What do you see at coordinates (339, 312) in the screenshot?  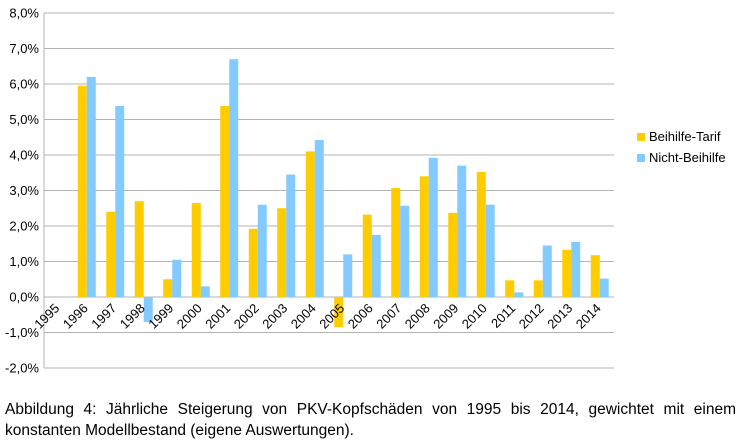 I see `bar-beihilfe-tarif-2005` at bounding box center [339, 312].